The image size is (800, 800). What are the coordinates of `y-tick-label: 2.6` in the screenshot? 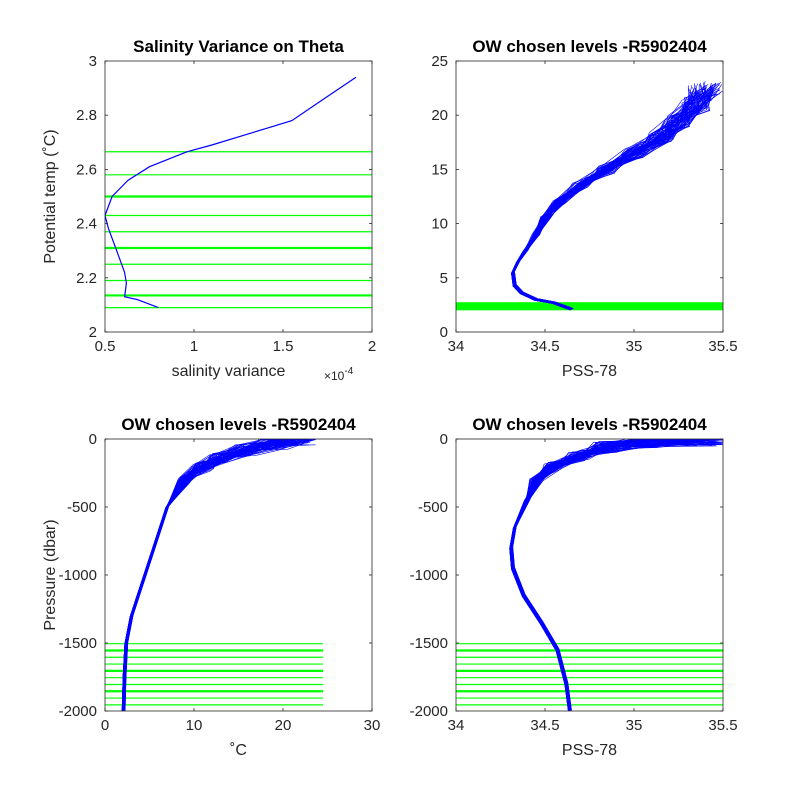 It's located at (86, 169).